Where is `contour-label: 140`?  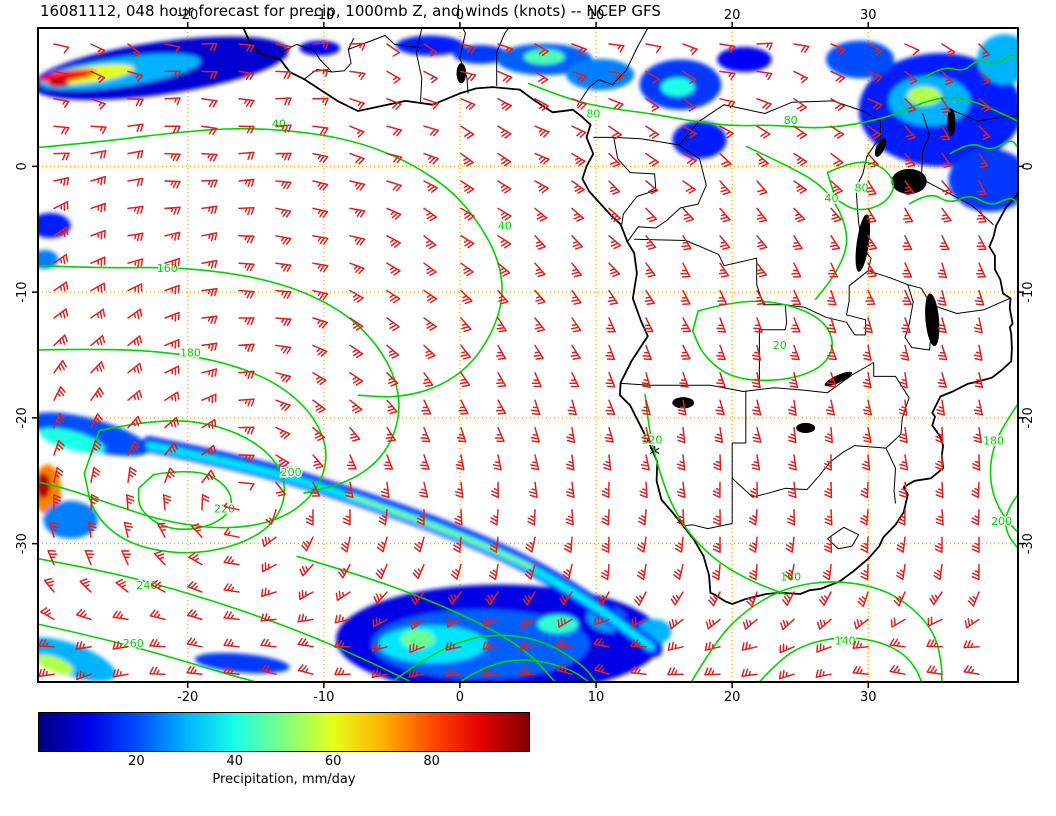 contour-label: 140 is located at coordinates (845, 640).